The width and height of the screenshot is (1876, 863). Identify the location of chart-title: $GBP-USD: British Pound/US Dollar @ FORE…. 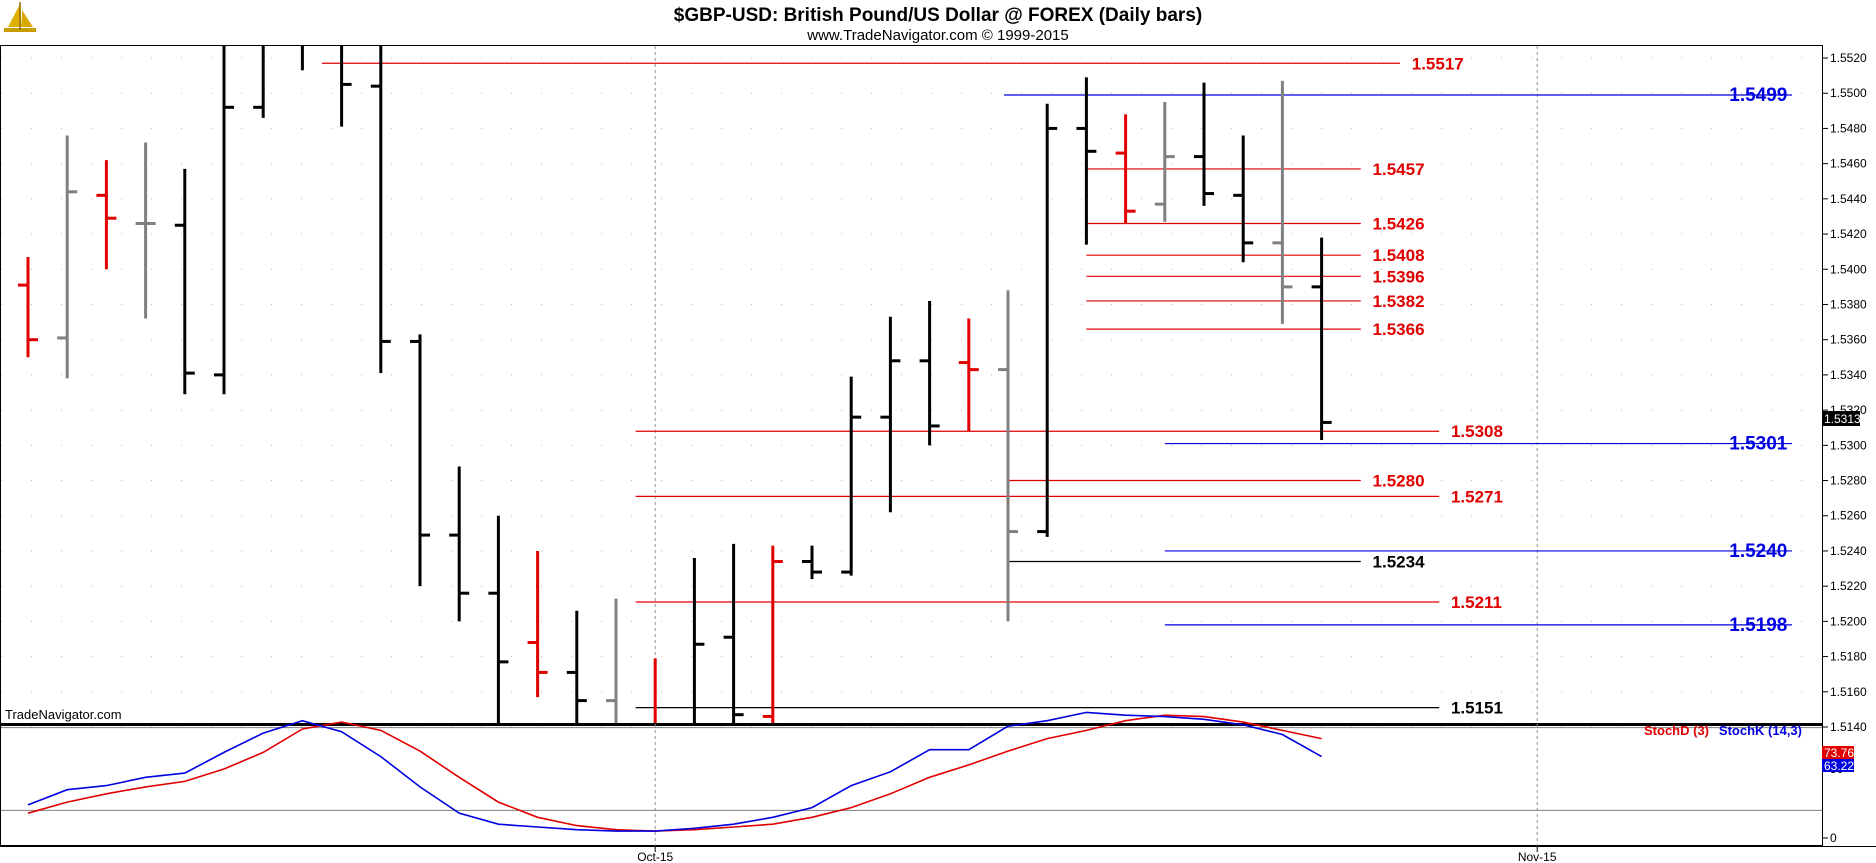
(938, 15).